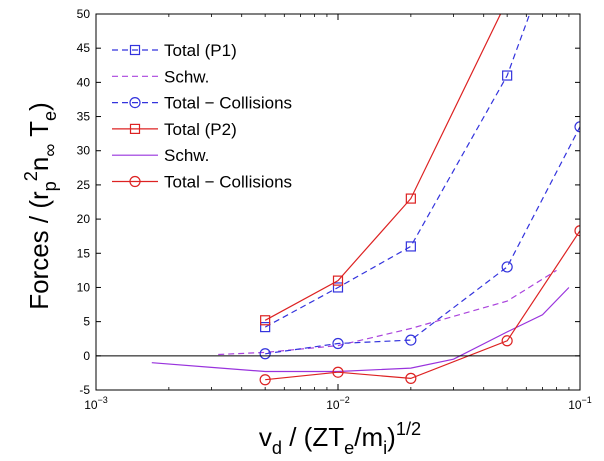 Image resolution: width=604 pixels, height=461 pixels. I want to click on legend-item-5-label: Schw., so click(186, 155).